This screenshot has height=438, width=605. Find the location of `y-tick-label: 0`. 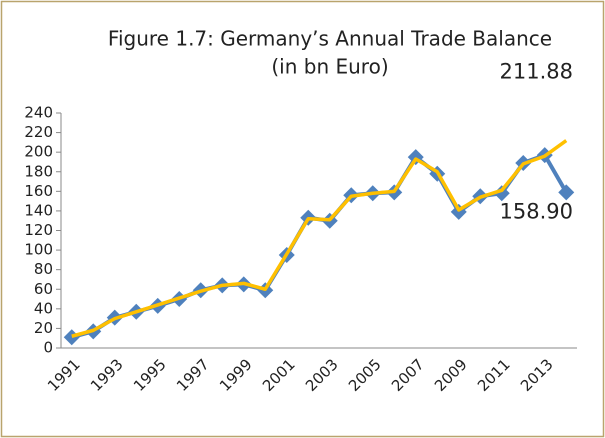

y-tick-label: 0 is located at coordinates (48, 348).